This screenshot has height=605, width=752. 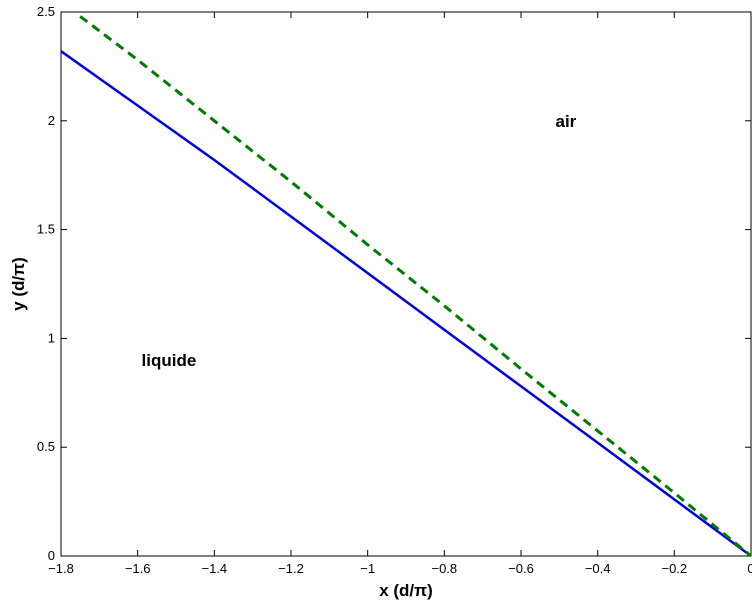 I want to click on y-tick-label: 2.5, so click(x=46, y=11).